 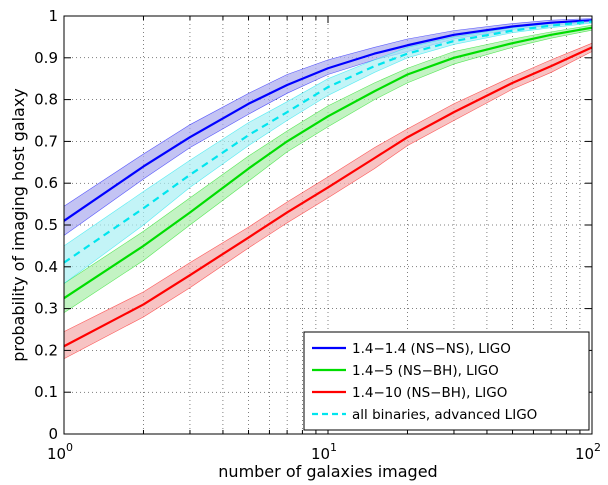 I want to click on y-tick-label: 1, so click(x=53, y=16).